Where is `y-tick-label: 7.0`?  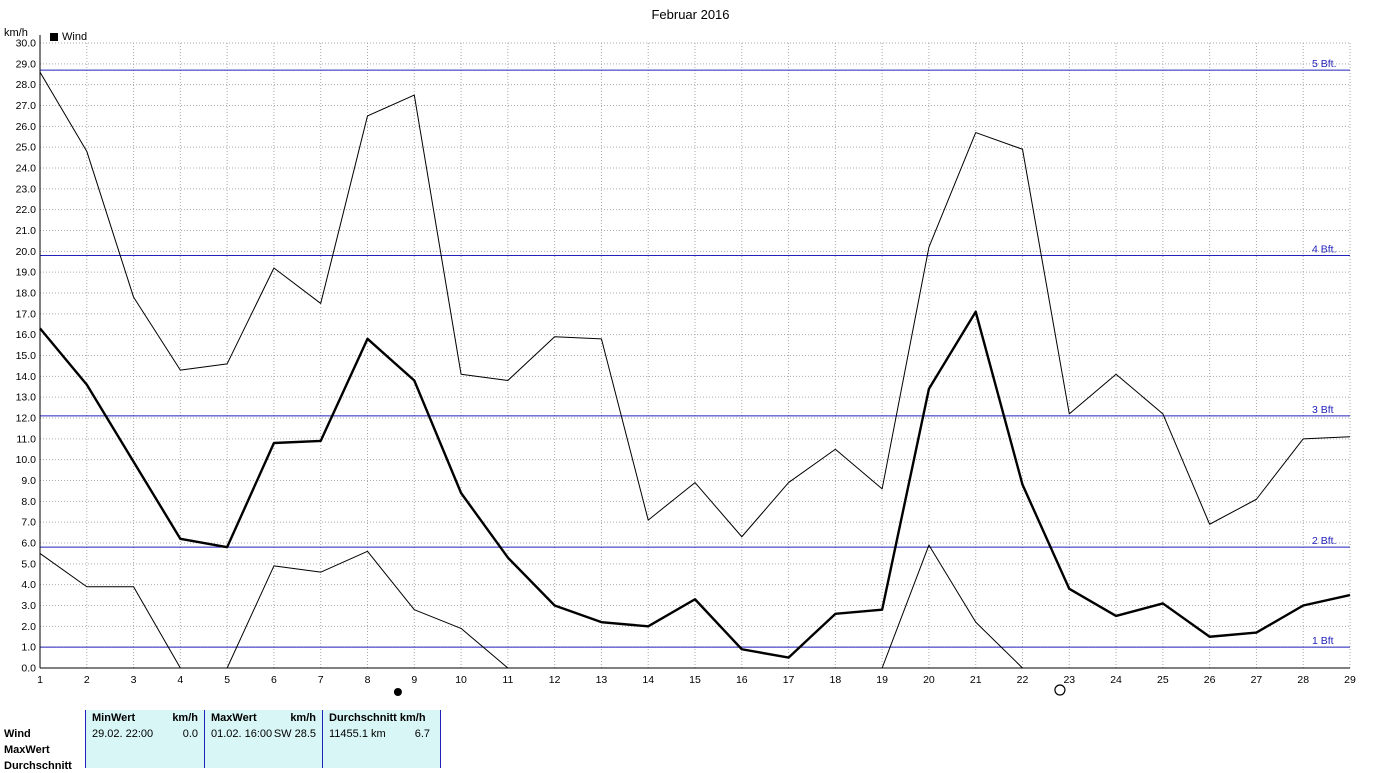 y-tick-label: 7.0 is located at coordinates (28, 523).